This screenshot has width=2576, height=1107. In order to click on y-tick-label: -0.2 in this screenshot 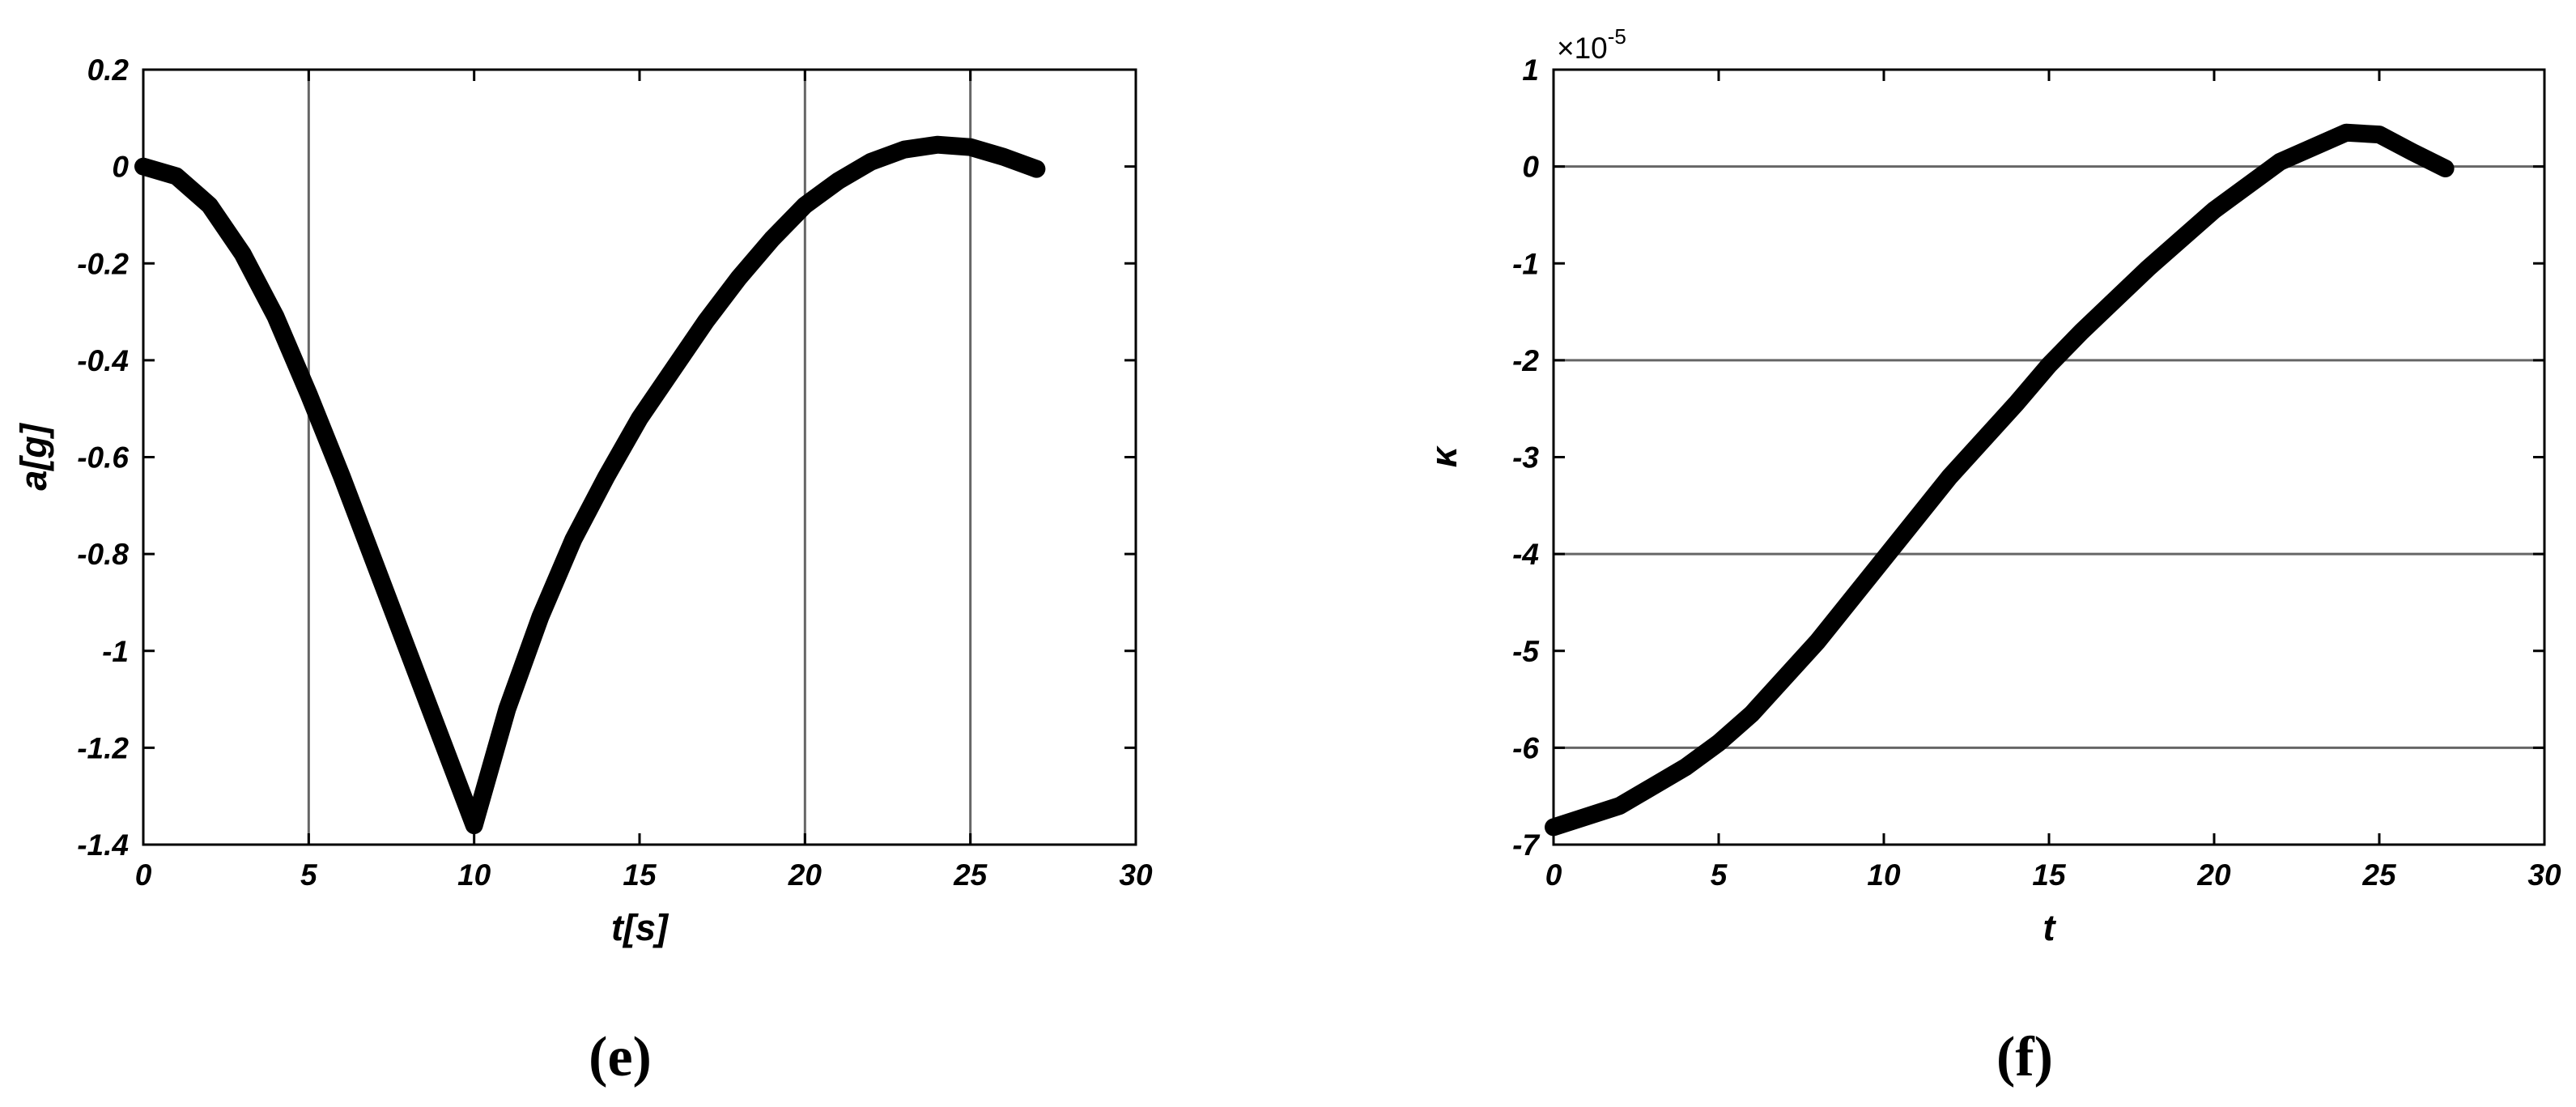, I will do `click(103, 263)`.